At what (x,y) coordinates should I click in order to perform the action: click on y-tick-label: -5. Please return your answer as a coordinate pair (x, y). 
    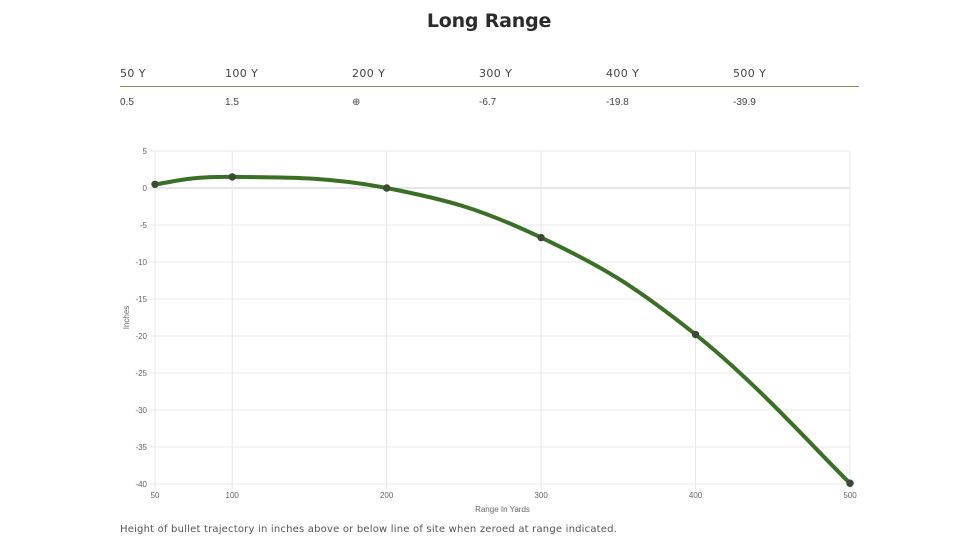
    Looking at the image, I should click on (144, 225).